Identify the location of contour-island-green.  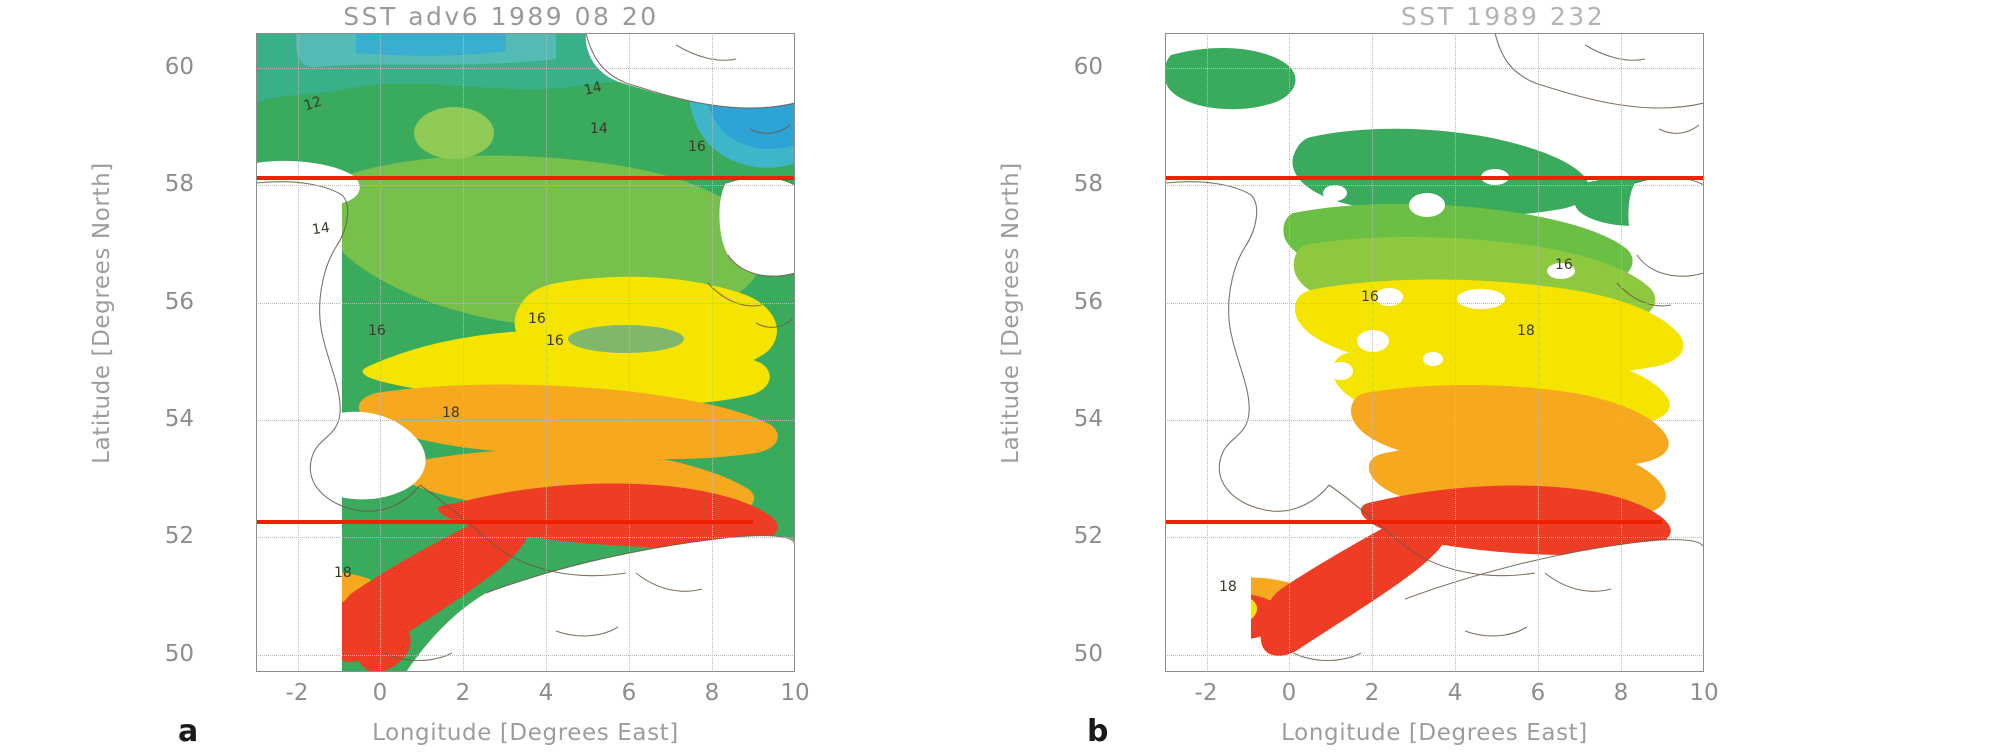
(626, 339).